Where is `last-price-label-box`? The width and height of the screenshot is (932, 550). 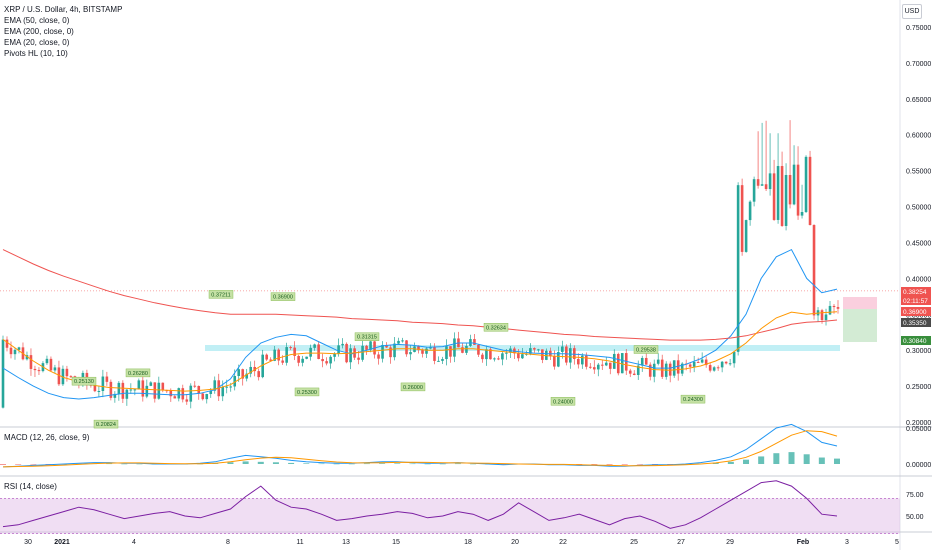
last-price-label-box is located at coordinates (916, 291).